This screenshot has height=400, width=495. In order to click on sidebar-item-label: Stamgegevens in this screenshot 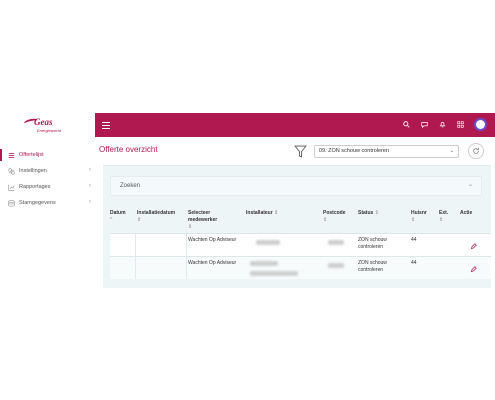, I will do `click(37, 203)`.